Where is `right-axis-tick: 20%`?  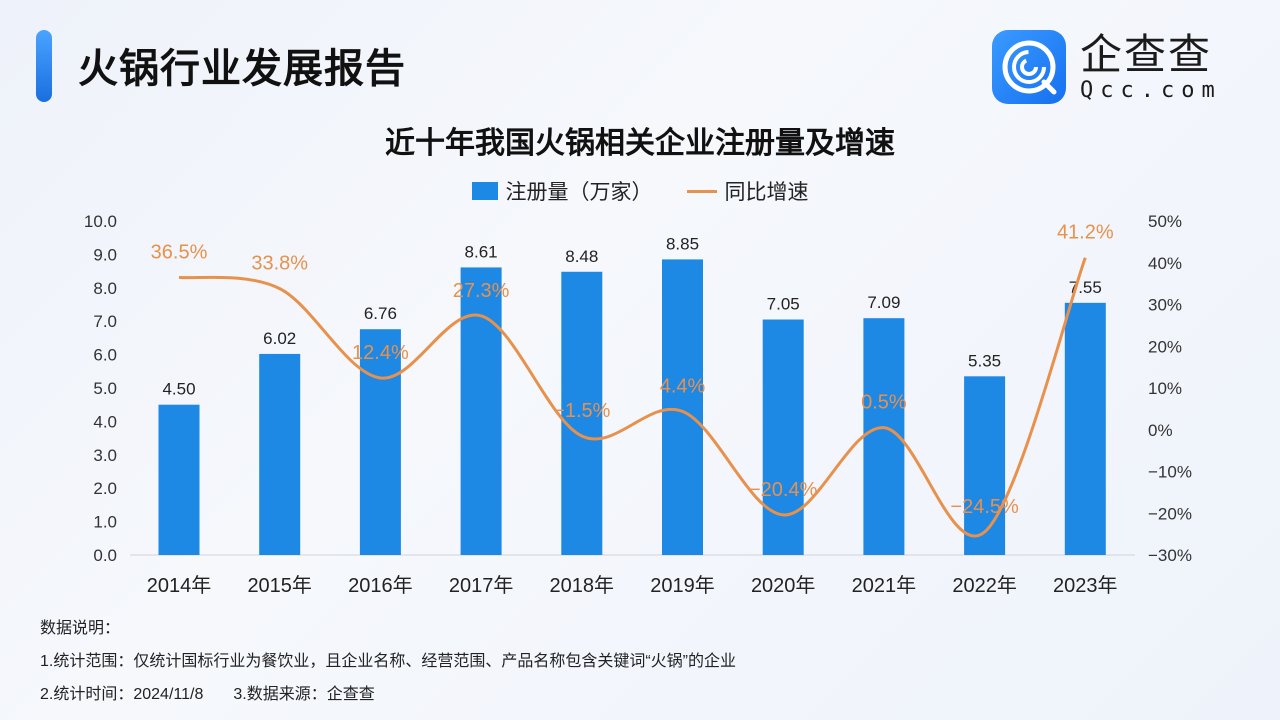 right-axis-tick: 20% is located at coordinates (1165, 346).